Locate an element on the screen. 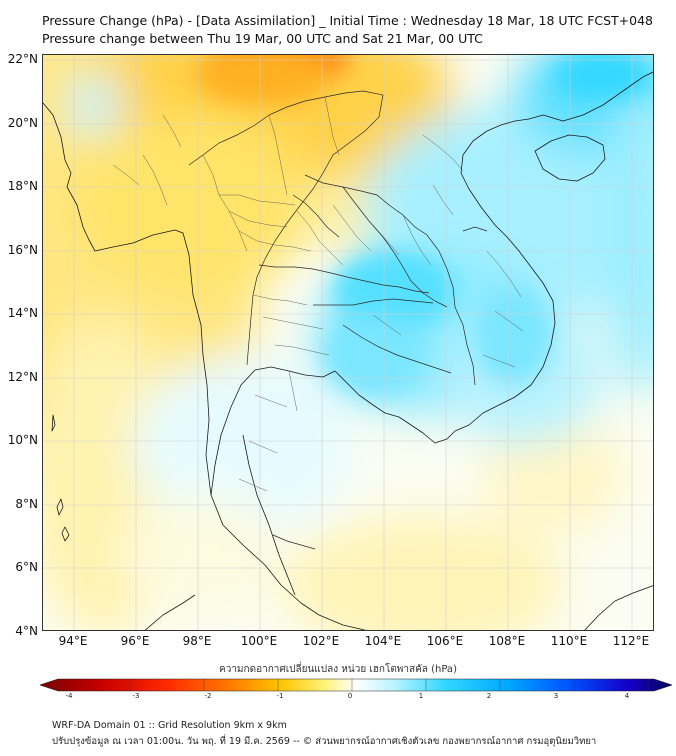 The height and width of the screenshot is (756, 676). lat-label-16n: 16°N is located at coordinates (22, 250).